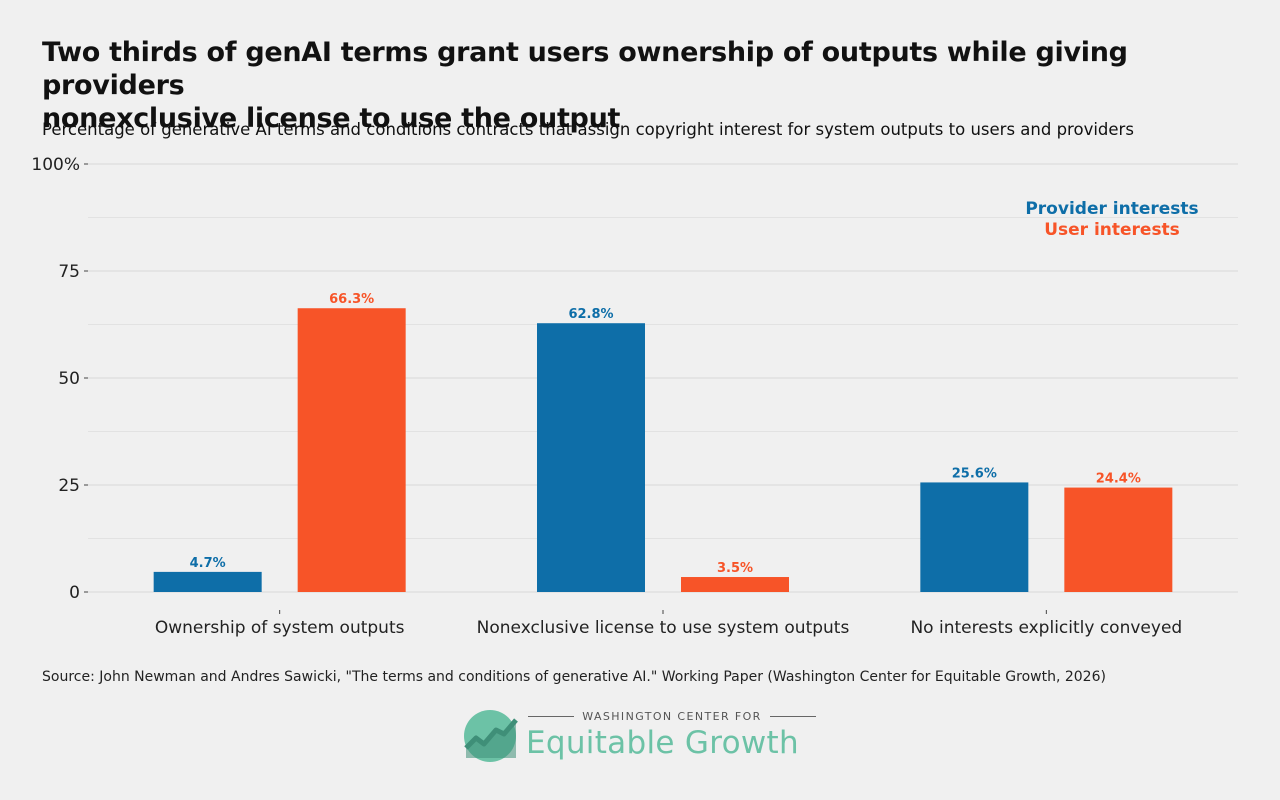 This screenshot has height=800, width=1280. Describe the element at coordinates (69, 272) in the screenshot. I see `y-tick-label: 75` at that location.